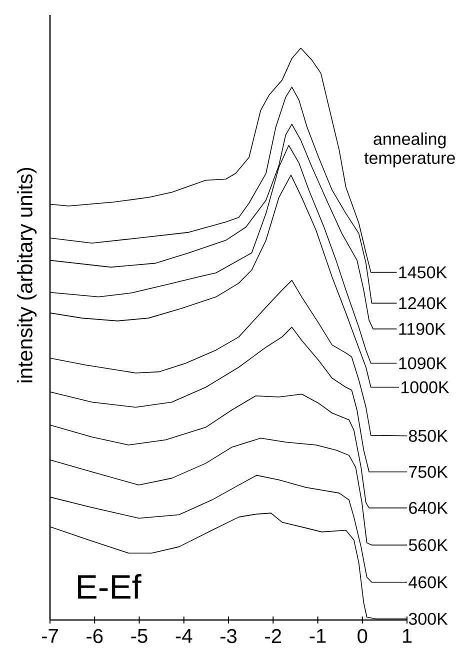 The width and height of the screenshot is (475, 666). Describe the element at coordinates (228, 636) in the screenshot. I see `x-tick-label: -3` at that location.